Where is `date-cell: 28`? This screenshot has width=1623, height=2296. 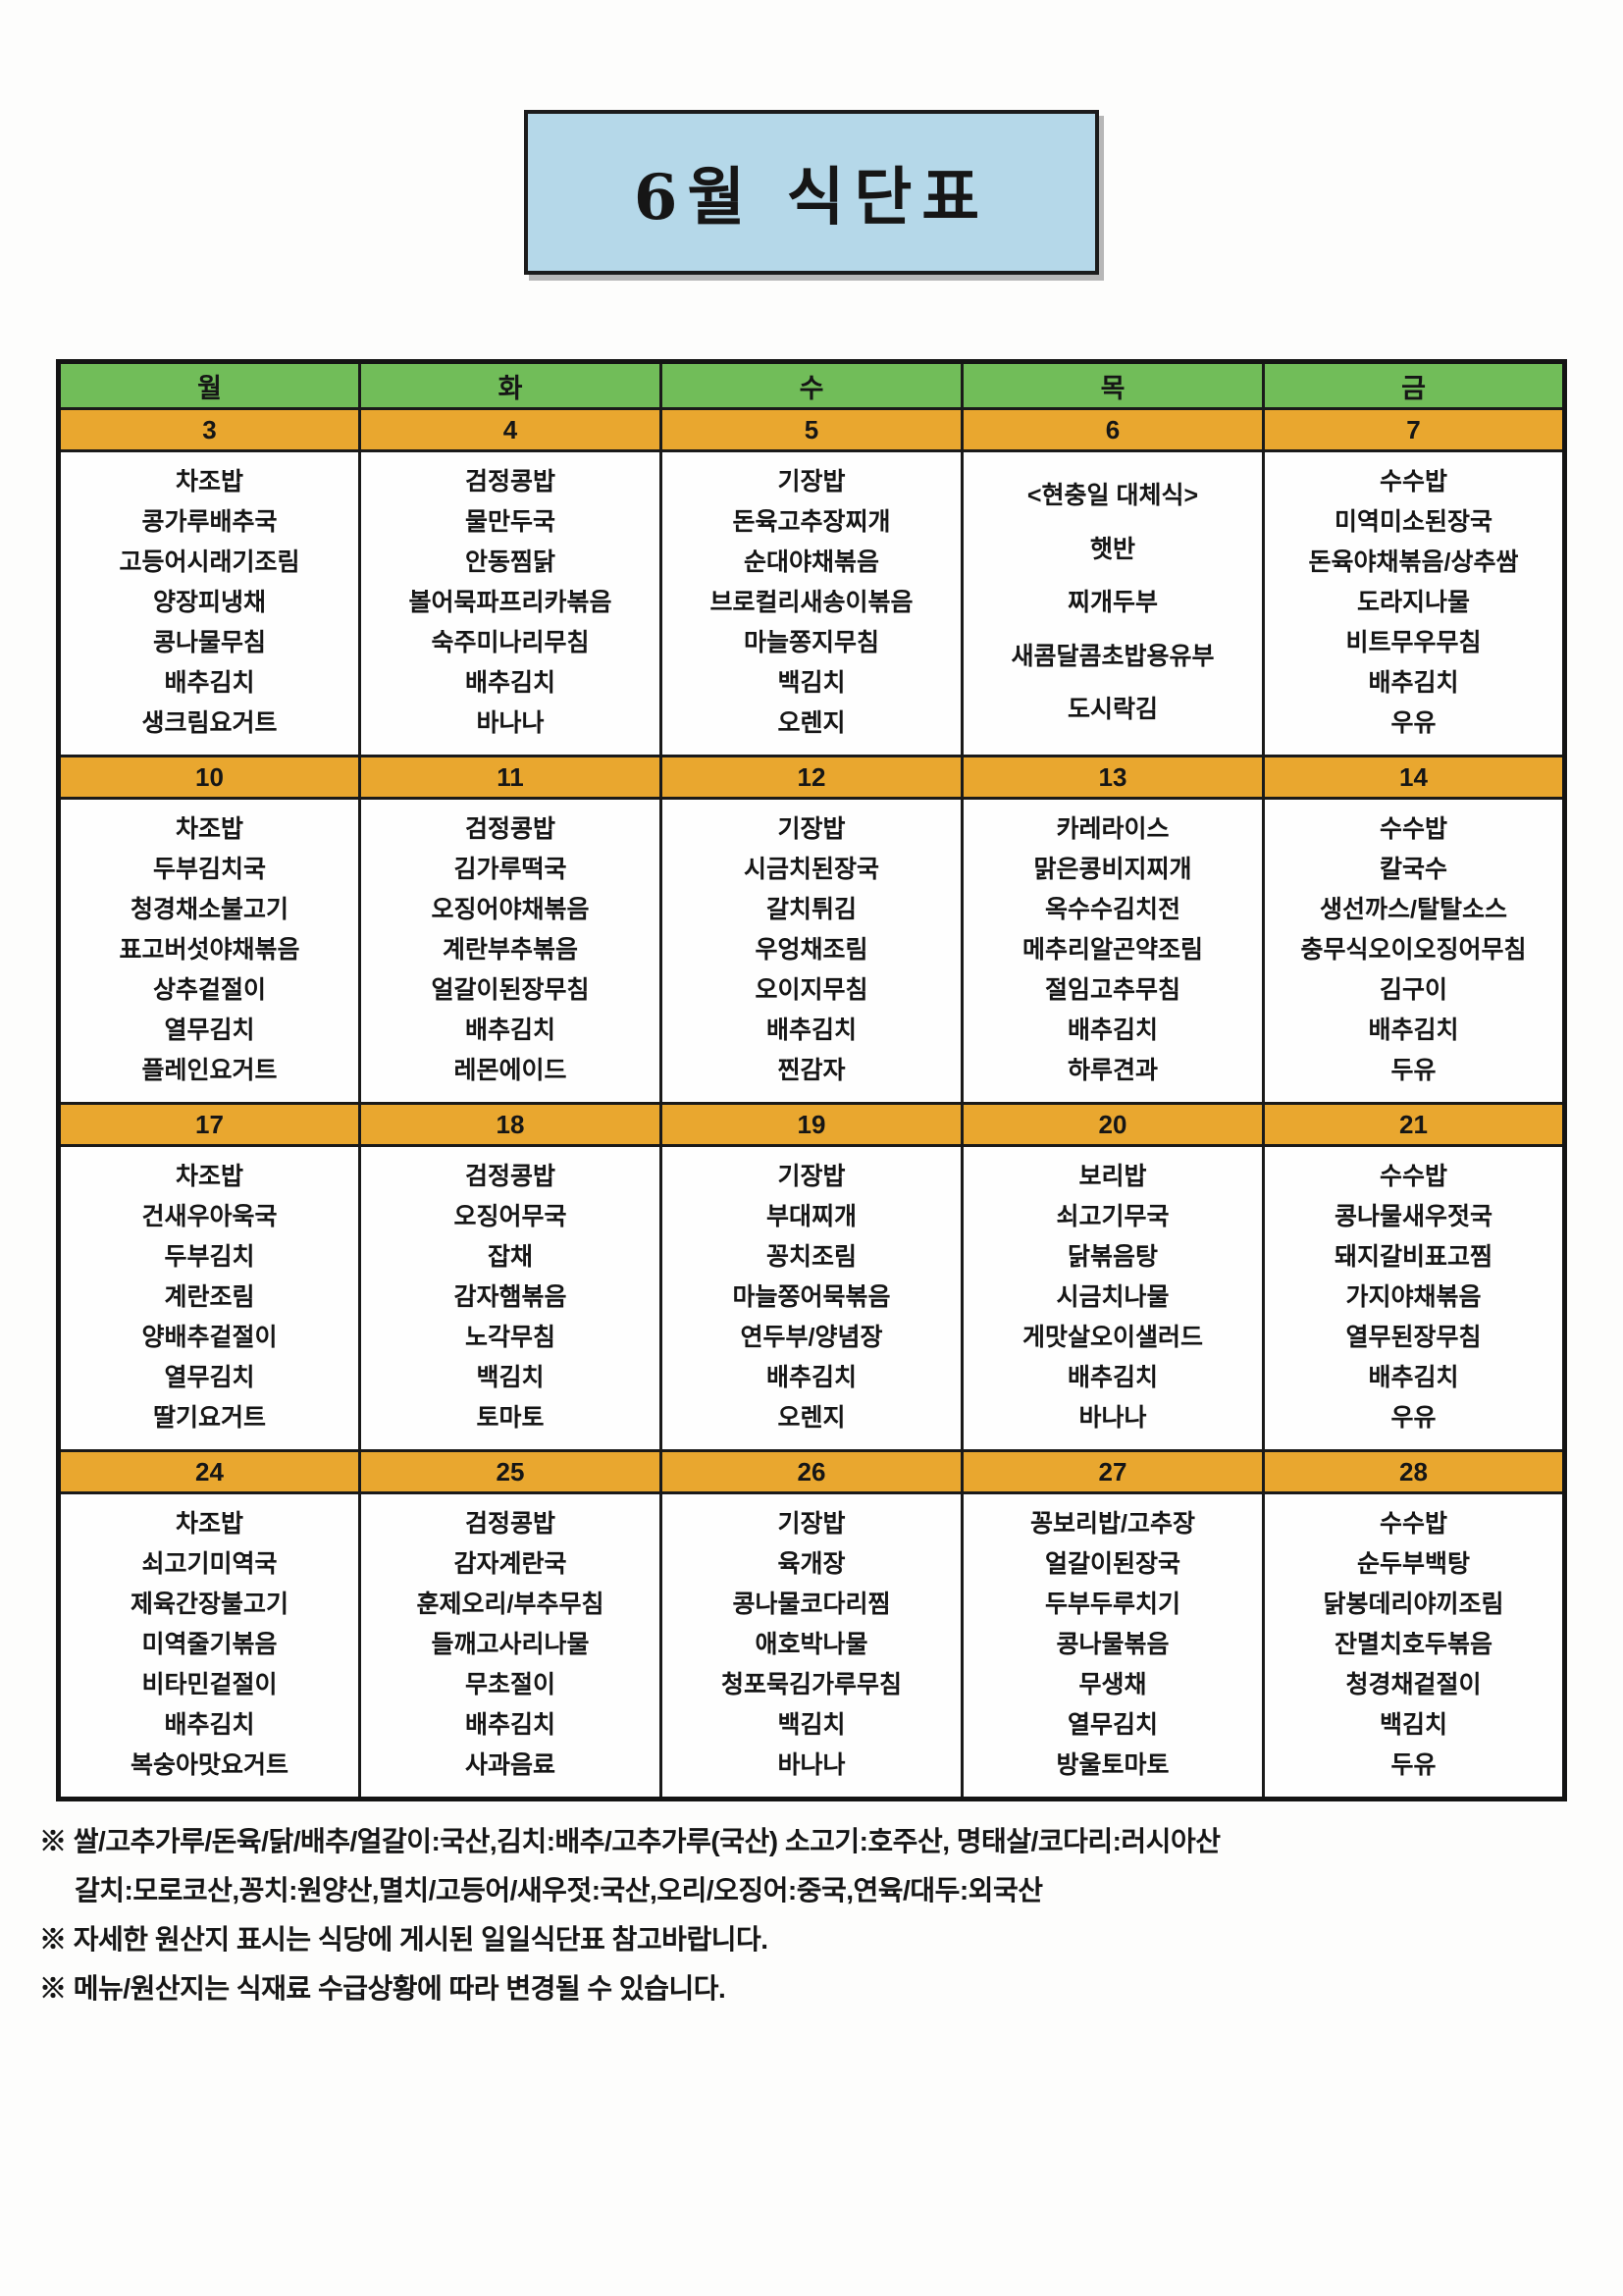
date-cell: 28 is located at coordinates (1414, 1471).